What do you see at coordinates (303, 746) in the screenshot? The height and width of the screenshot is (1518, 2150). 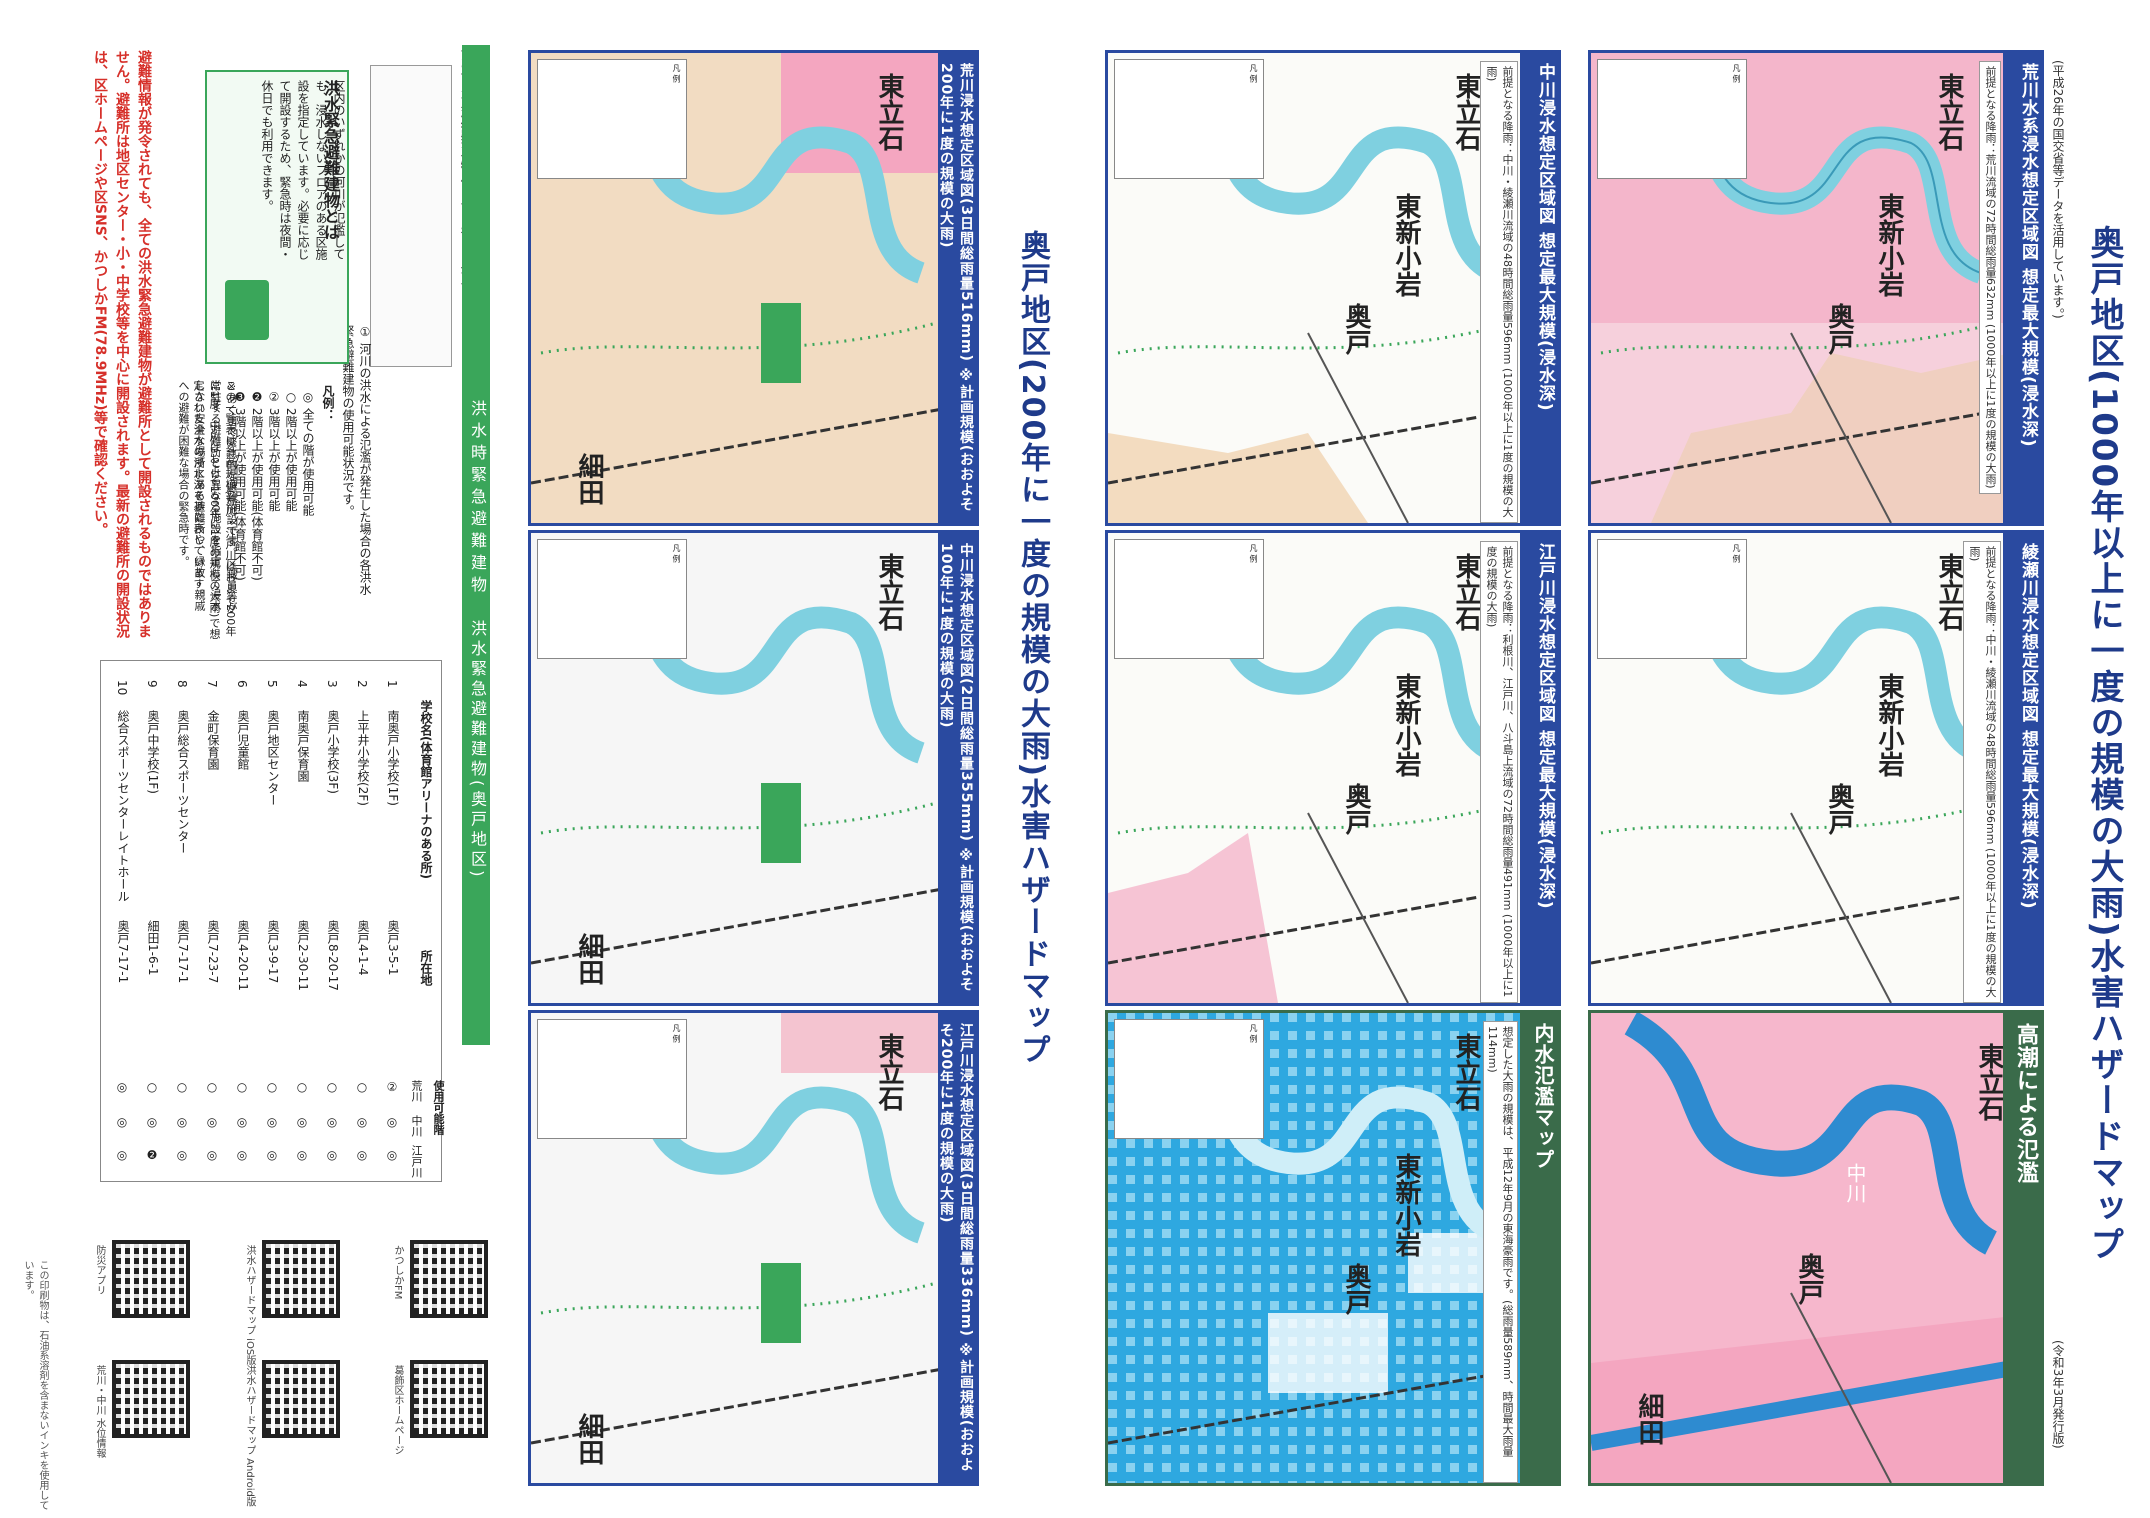 I see `table-row-name: 南奥戸保育園` at bounding box center [303, 746].